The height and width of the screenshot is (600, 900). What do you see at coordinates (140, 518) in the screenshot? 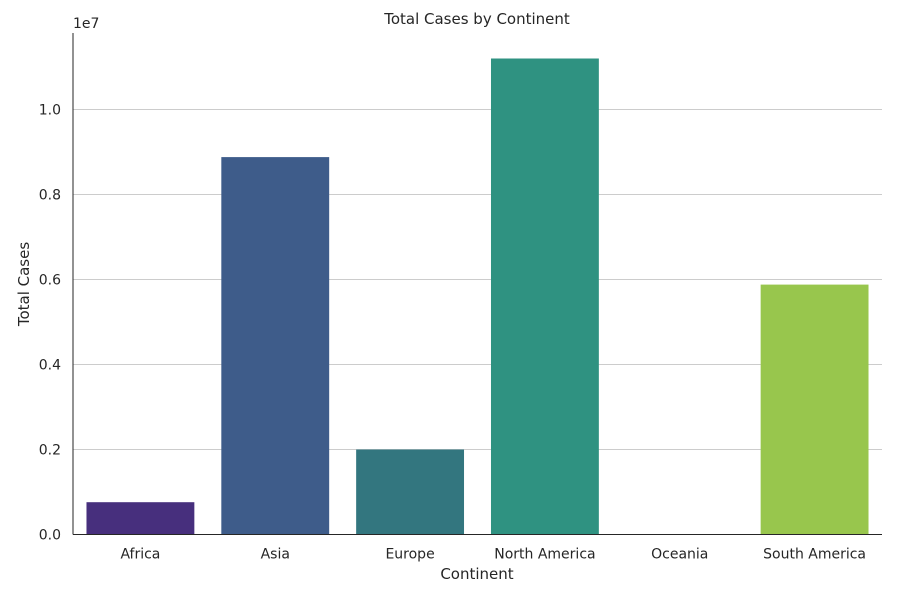
I see `bar-africa` at bounding box center [140, 518].